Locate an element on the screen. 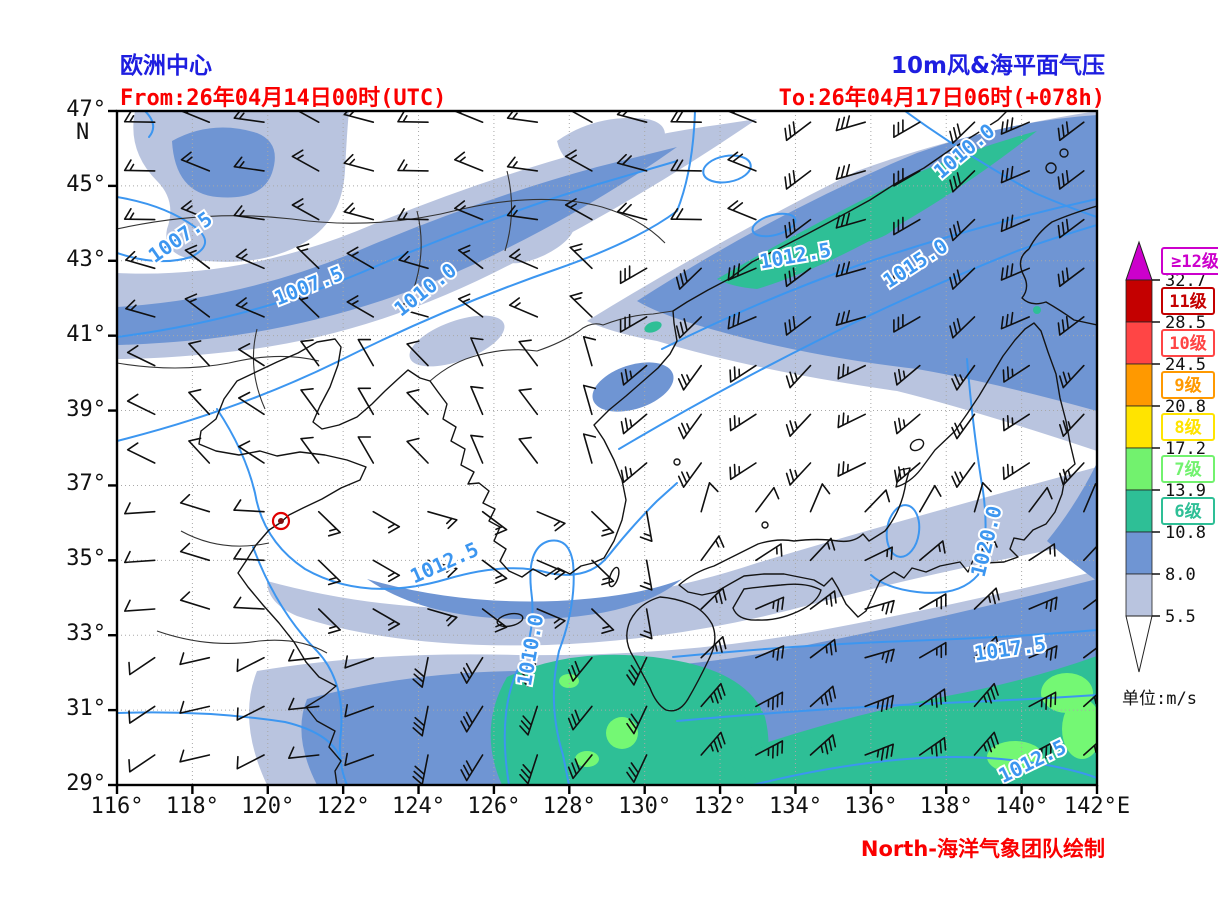  legend-grade-label: 10级 is located at coordinates (1187, 343).